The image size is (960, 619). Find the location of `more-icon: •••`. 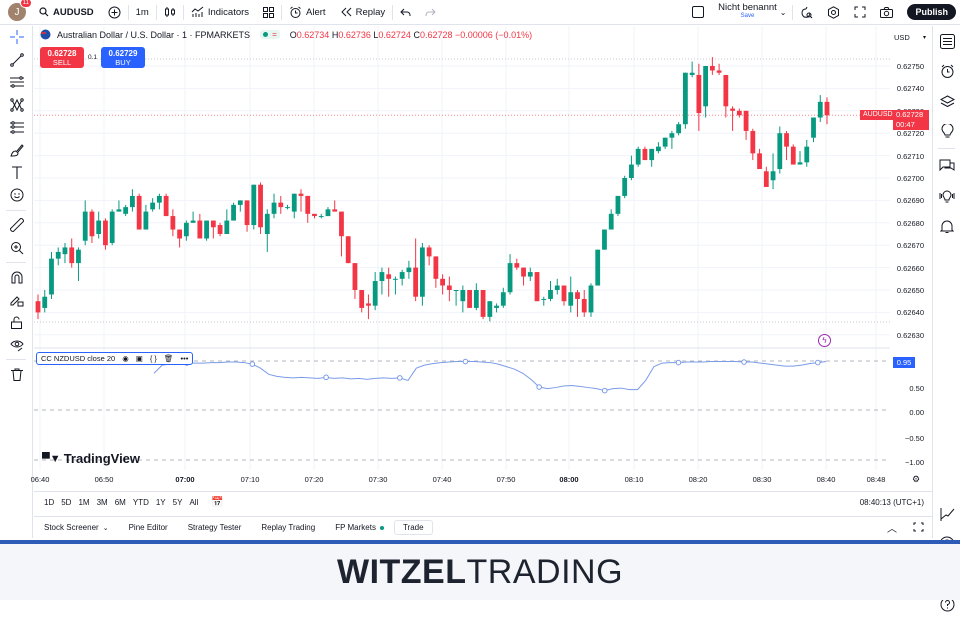

more-icon: ••• is located at coordinates (184, 358).